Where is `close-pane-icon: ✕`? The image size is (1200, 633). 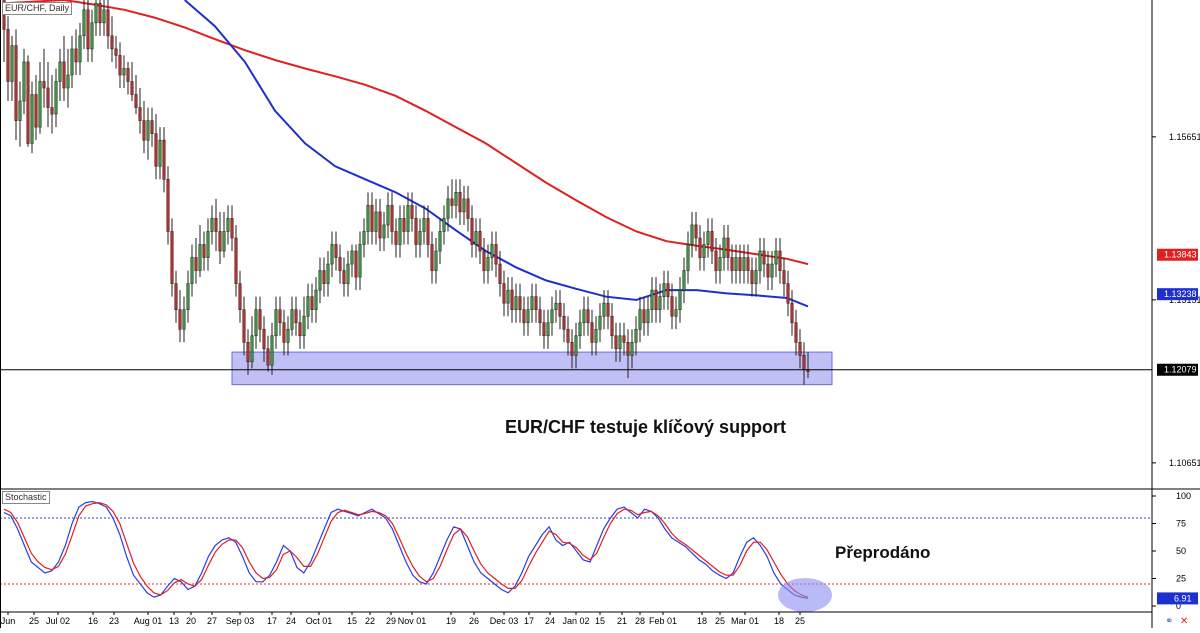
close-pane-icon: ✕ is located at coordinates (1184, 621).